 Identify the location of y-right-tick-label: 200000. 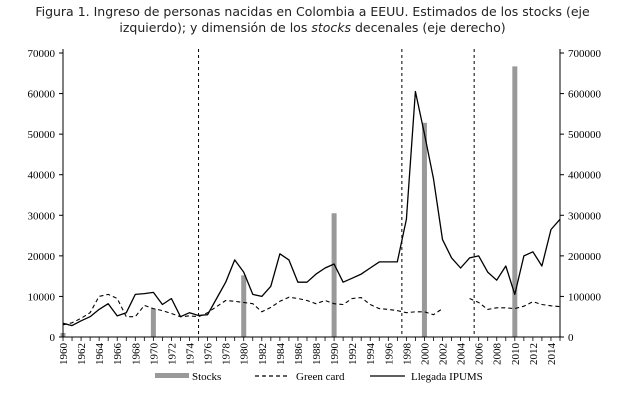
(585, 257).